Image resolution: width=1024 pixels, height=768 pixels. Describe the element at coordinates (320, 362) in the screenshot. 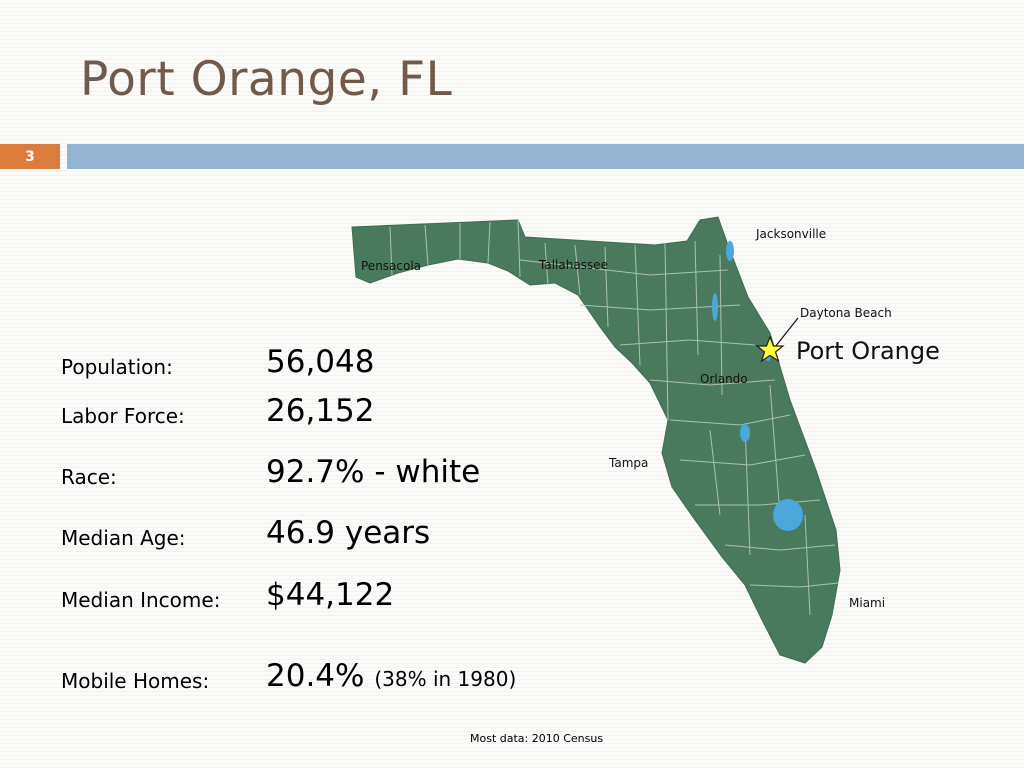

I see `stat-value-population: 56,048` at that location.